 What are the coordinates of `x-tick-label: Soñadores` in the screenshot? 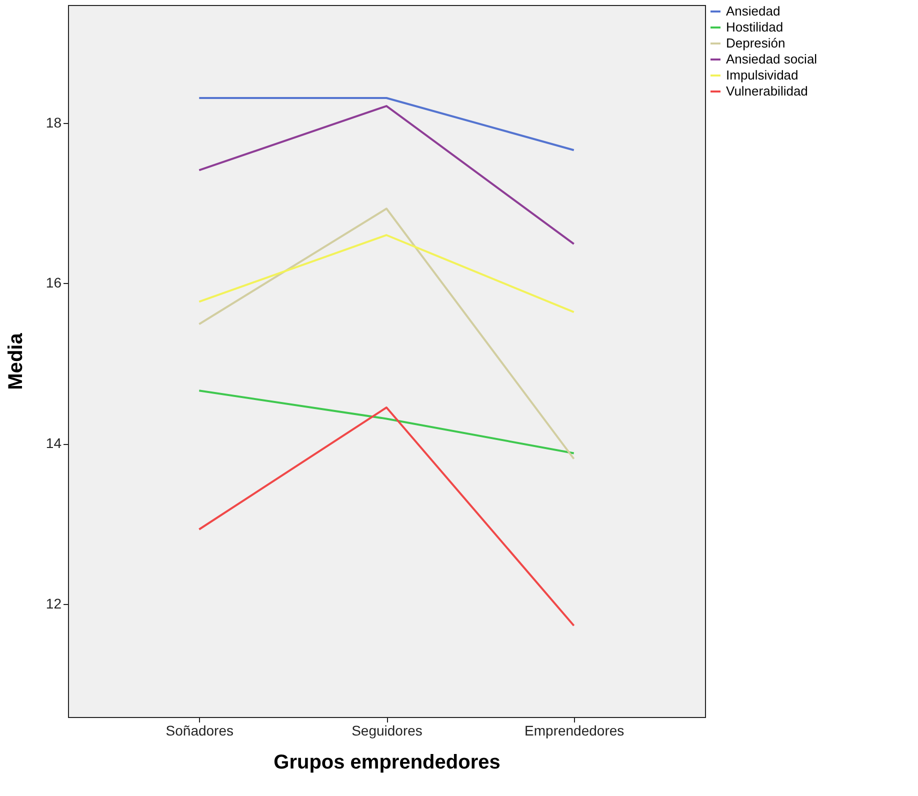 It's located at (200, 730).